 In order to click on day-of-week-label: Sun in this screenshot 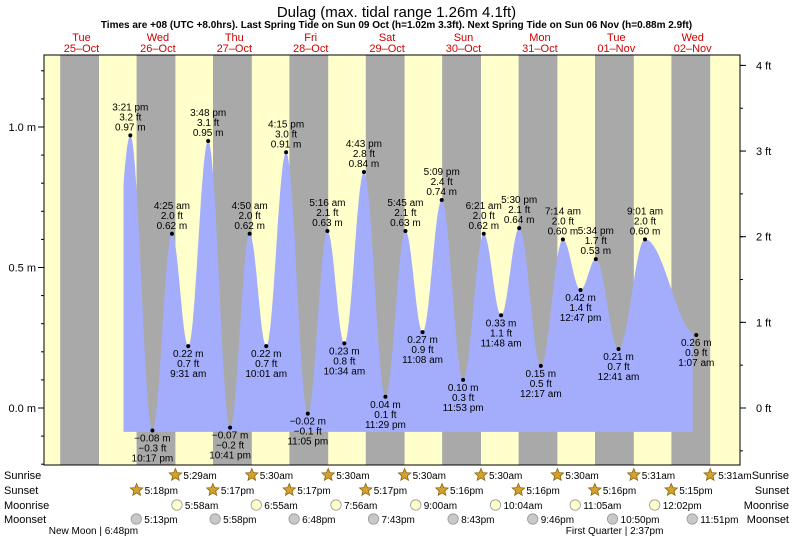, I will do `click(464, 38)`.